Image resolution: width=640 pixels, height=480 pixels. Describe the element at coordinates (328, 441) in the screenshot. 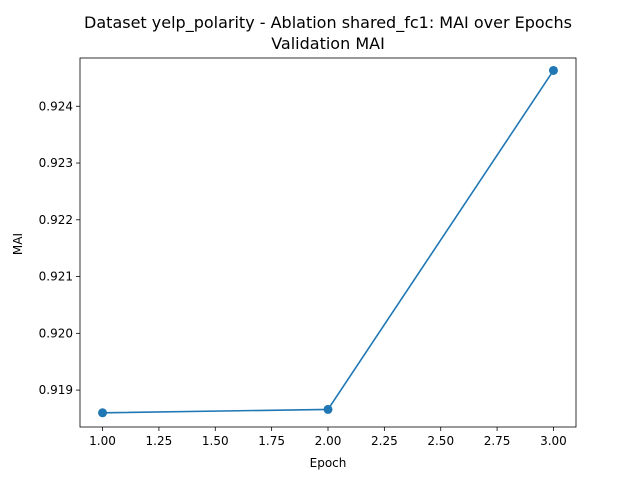

I see `x-tick-label: 2.00` at that location.